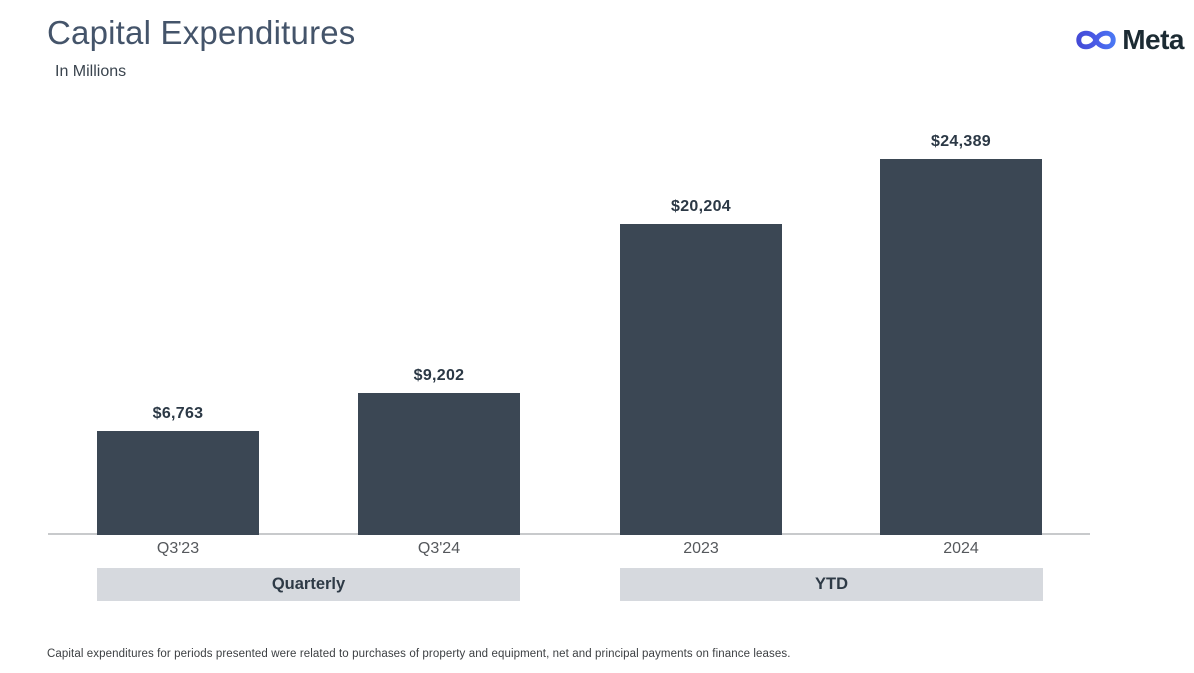 This screenshot has width=1194, height=673. I want to click on group-label-quarterly: Quarterly, so click(308, 584).